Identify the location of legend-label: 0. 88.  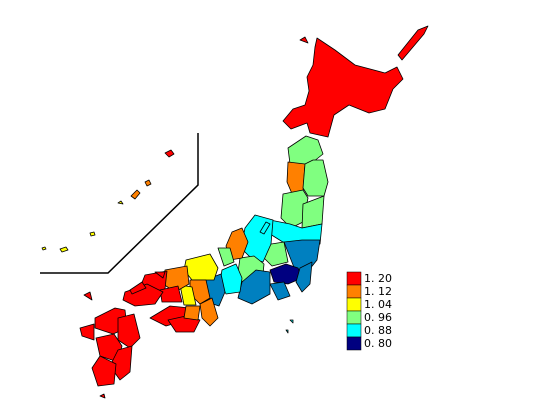
(378, 330).